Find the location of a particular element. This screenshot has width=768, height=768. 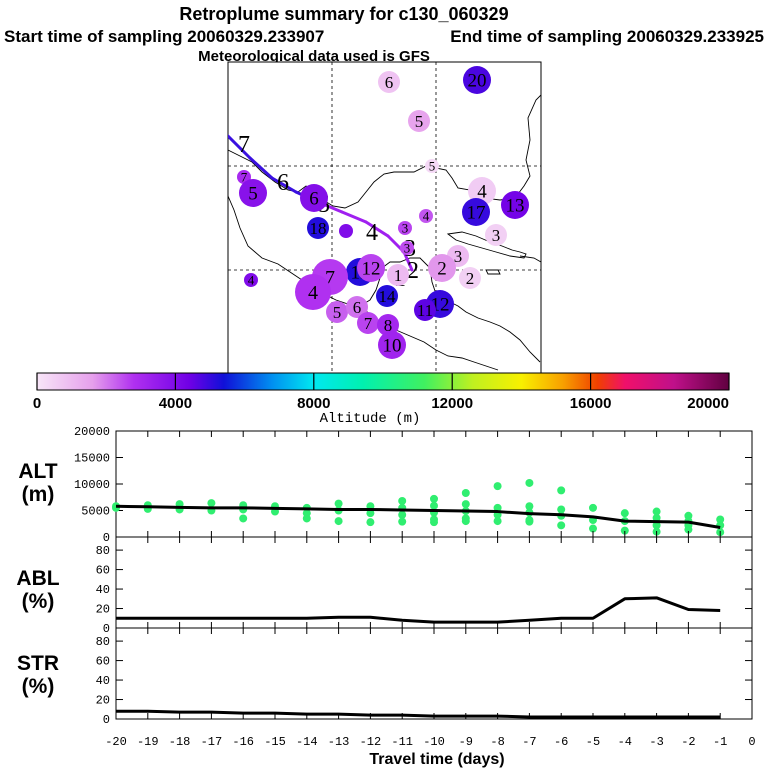

str-series-line is located at coordinates (418, 714).